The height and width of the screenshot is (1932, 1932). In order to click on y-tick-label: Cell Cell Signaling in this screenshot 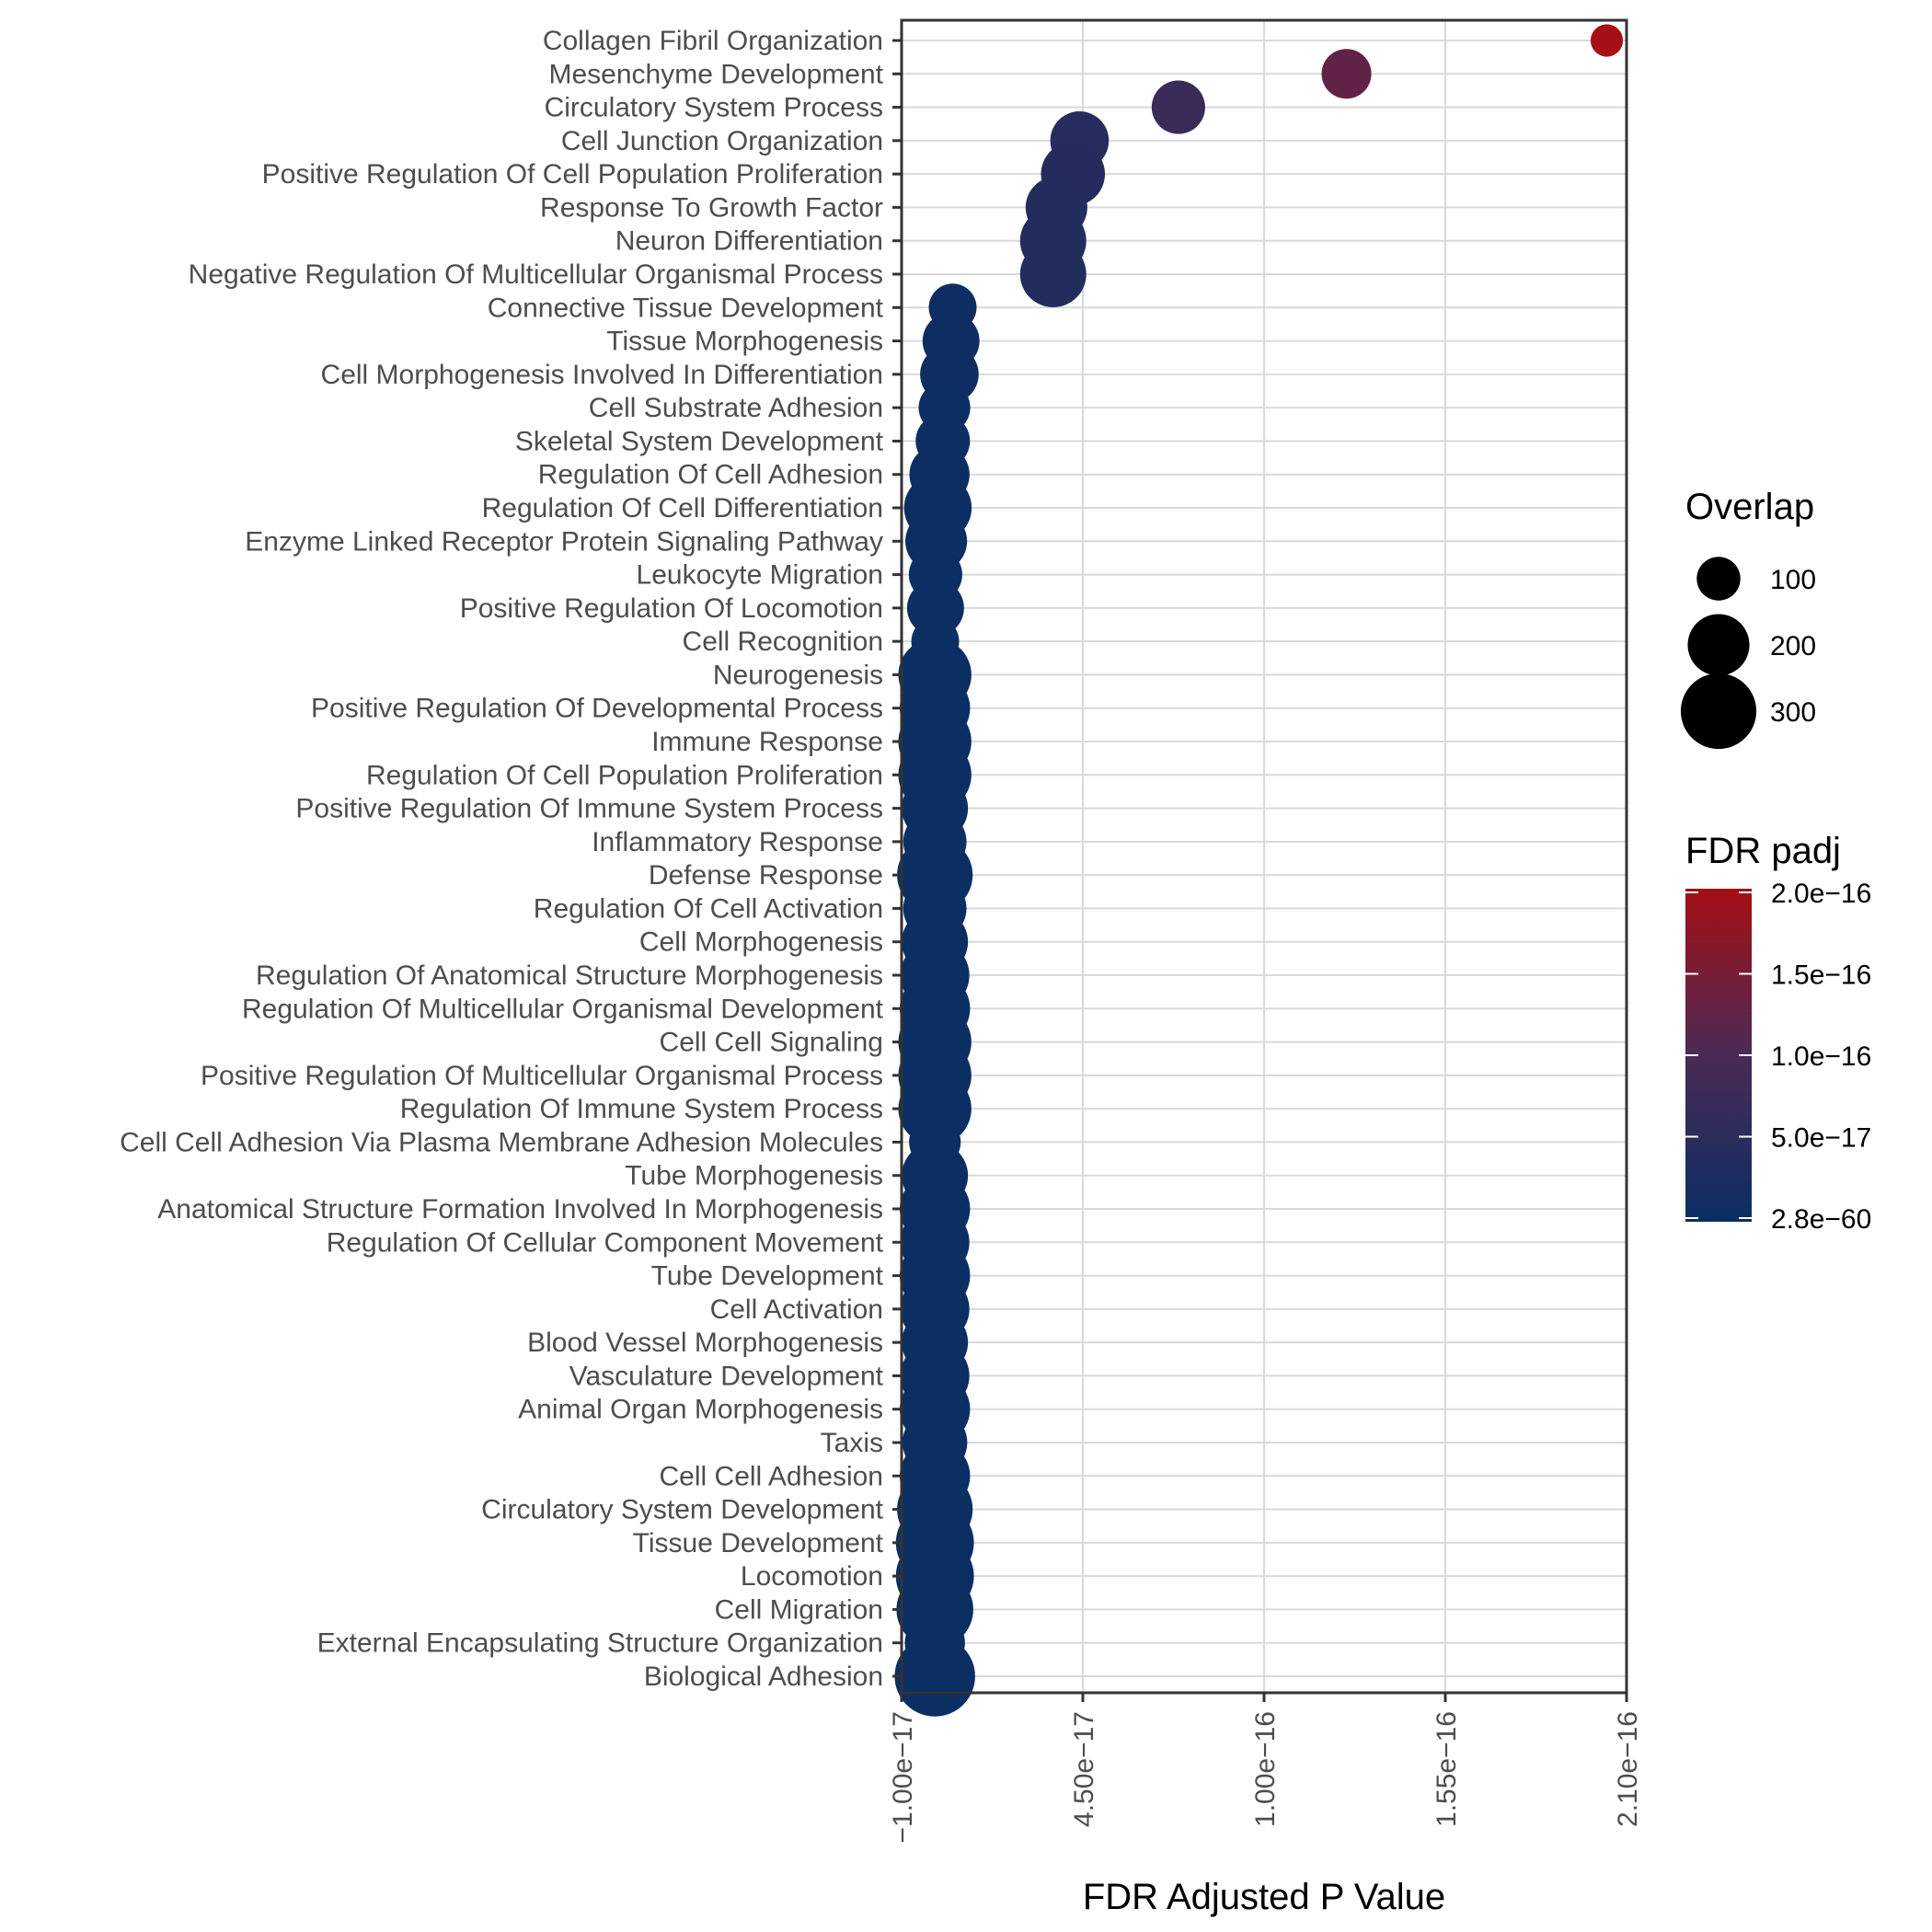, I will do `click(771, 1043)`.